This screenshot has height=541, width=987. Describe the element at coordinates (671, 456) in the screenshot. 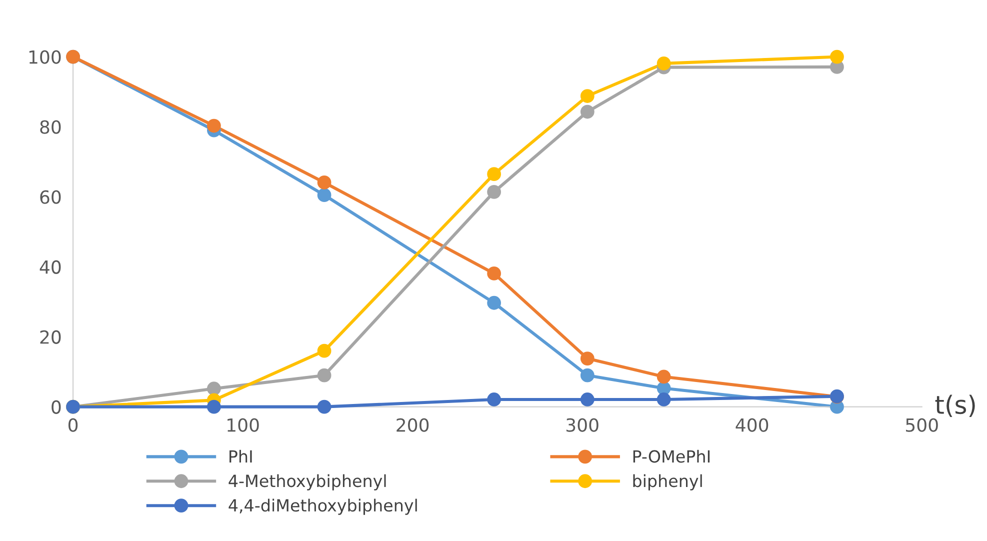

I see `legend-label: P-OMePhI` at that location.